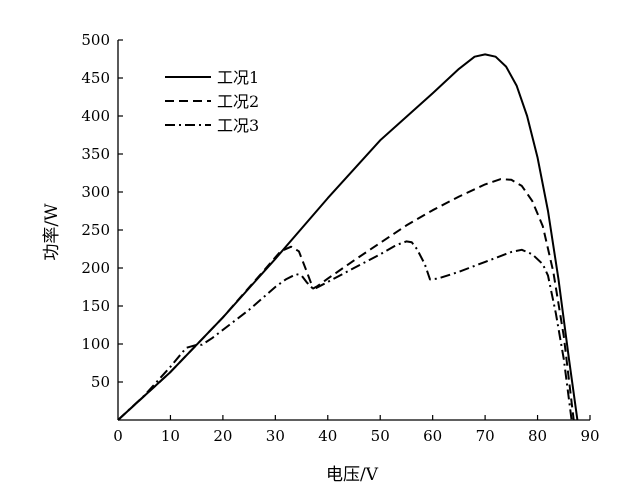 Image resolution: width=627 pixels, height=499 pixels. What do you see at coordinates (170, 436) in the screenshot?
I see `x-tick-label: 10` at bounding box center [170, 436].